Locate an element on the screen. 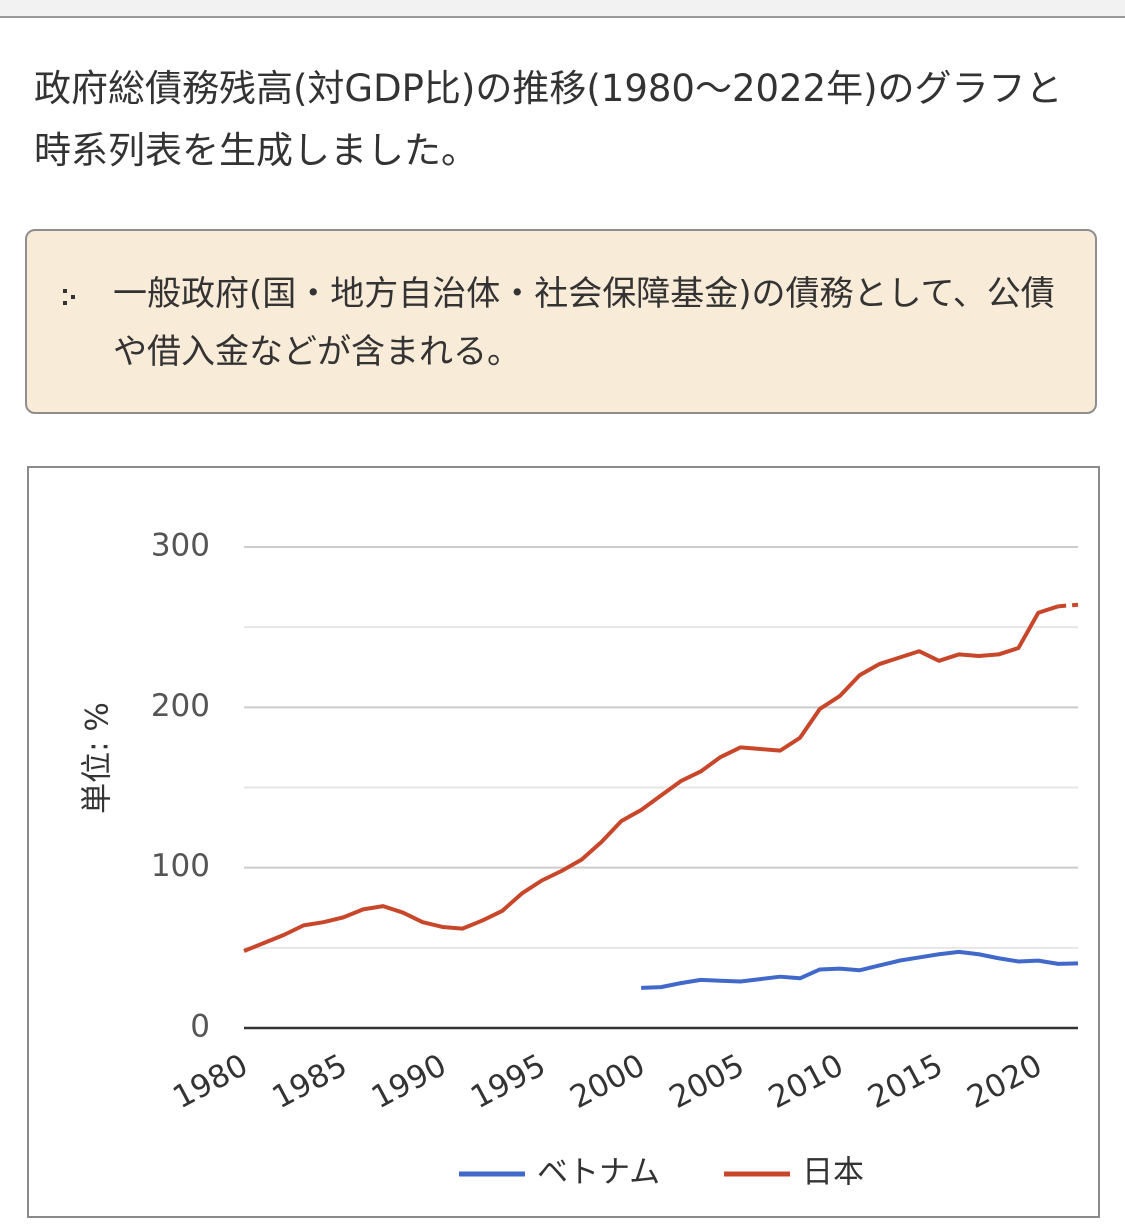 The image size is (1125, 1226). x-tick-label: 1985 is located at coordinates (309, 1081).